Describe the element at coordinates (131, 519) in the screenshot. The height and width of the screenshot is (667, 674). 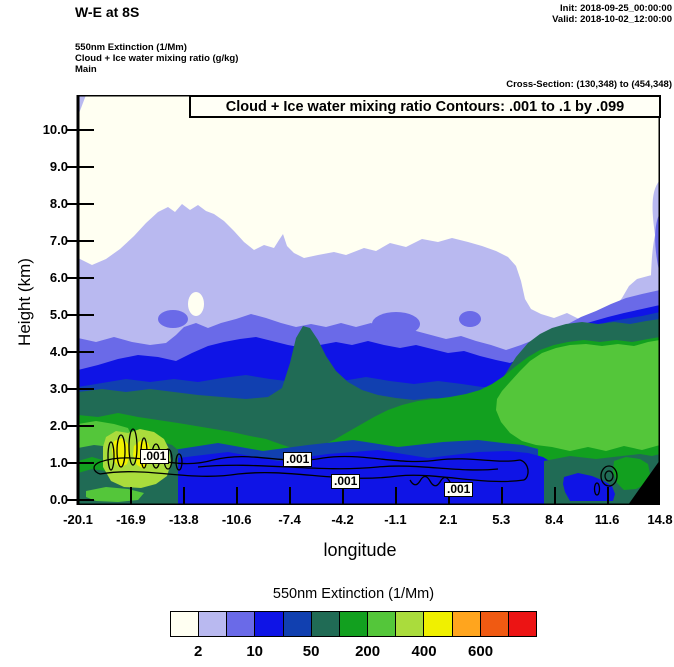
I see `x-tick-label: -16.9` at that location.